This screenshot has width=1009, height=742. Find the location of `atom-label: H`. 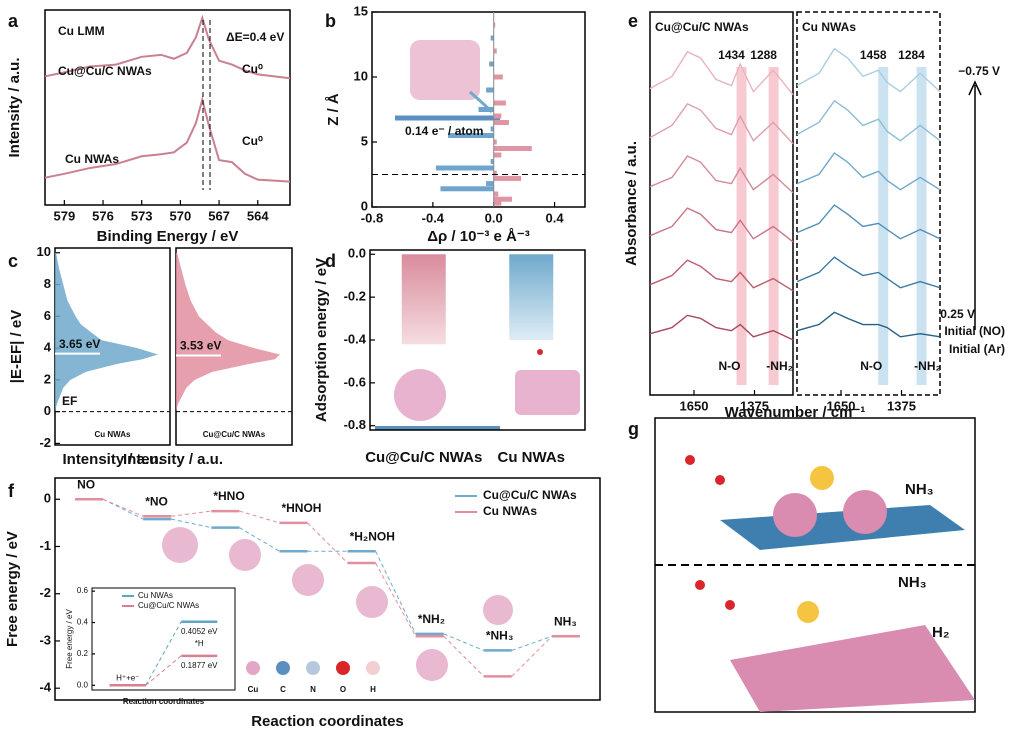

atom-label: H is located at coordinates (373, 689).